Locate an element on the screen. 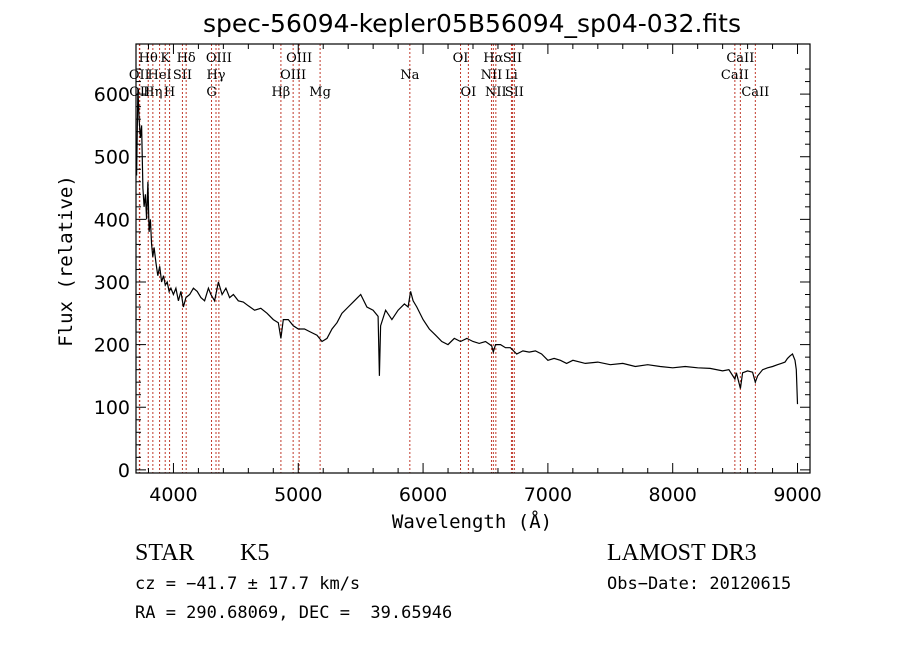  y-tick-label: 600 is located at coordinates (112, 95).